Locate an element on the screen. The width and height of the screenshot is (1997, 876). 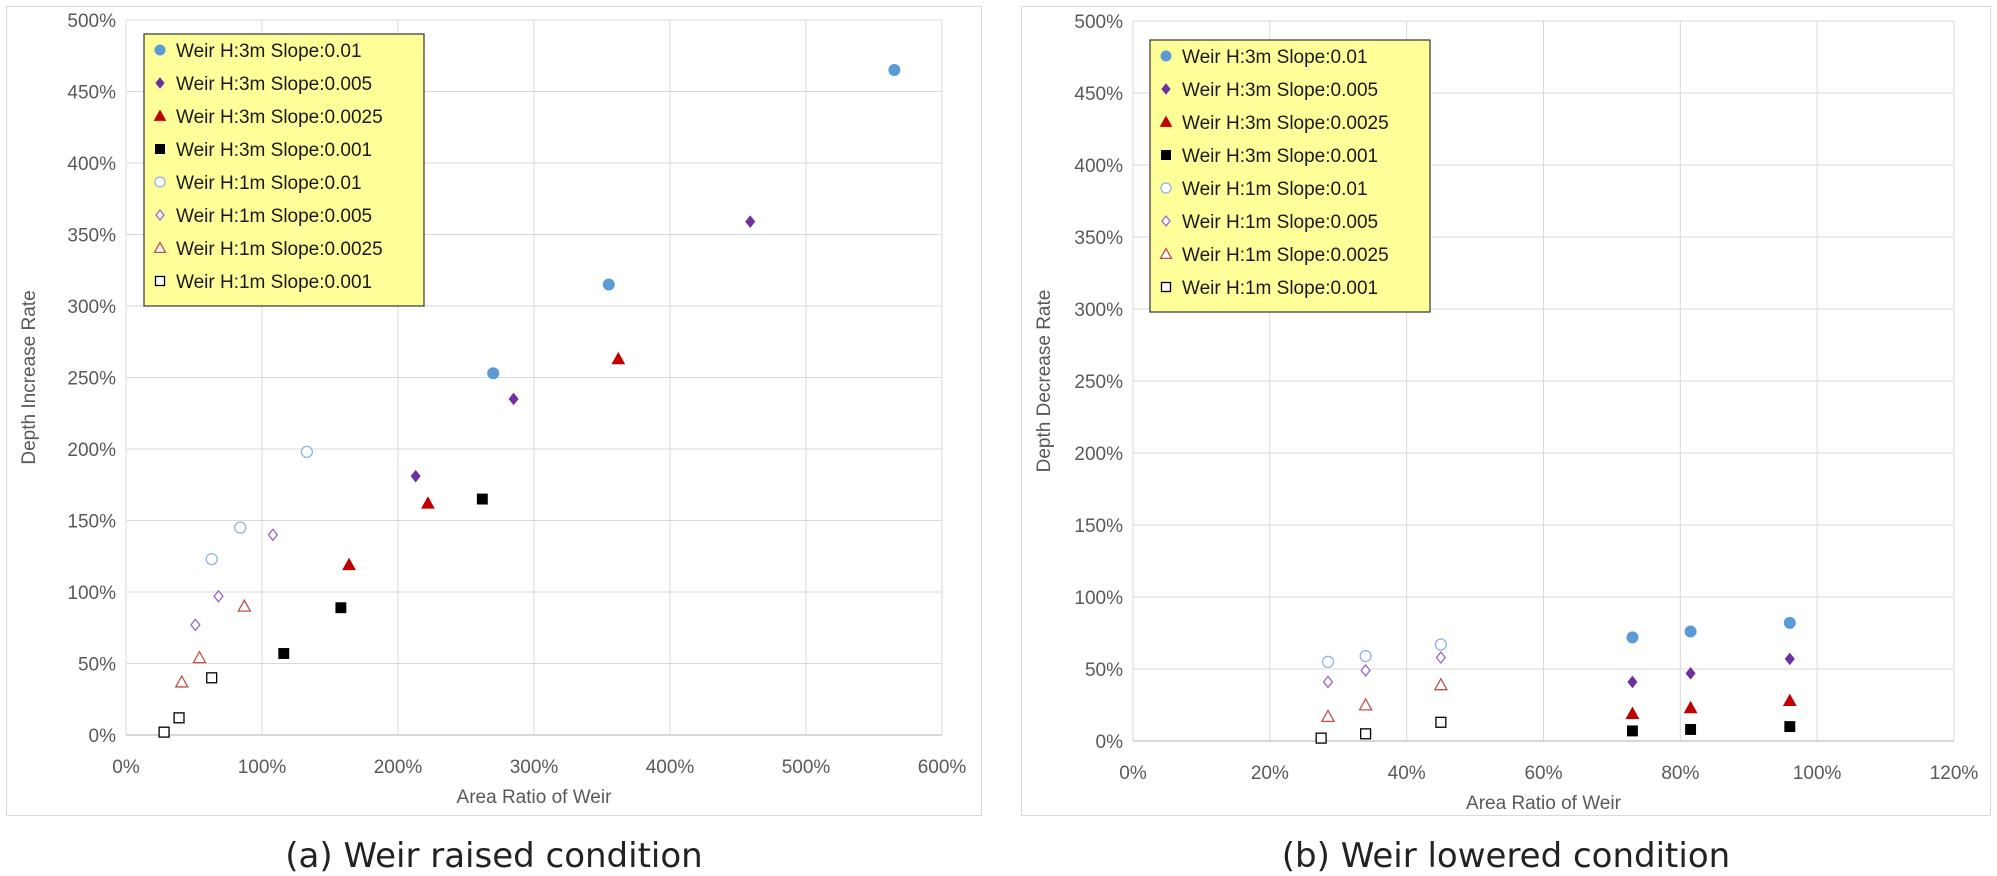
x-tick-label: 20% is located at coordinates (1270, 773).